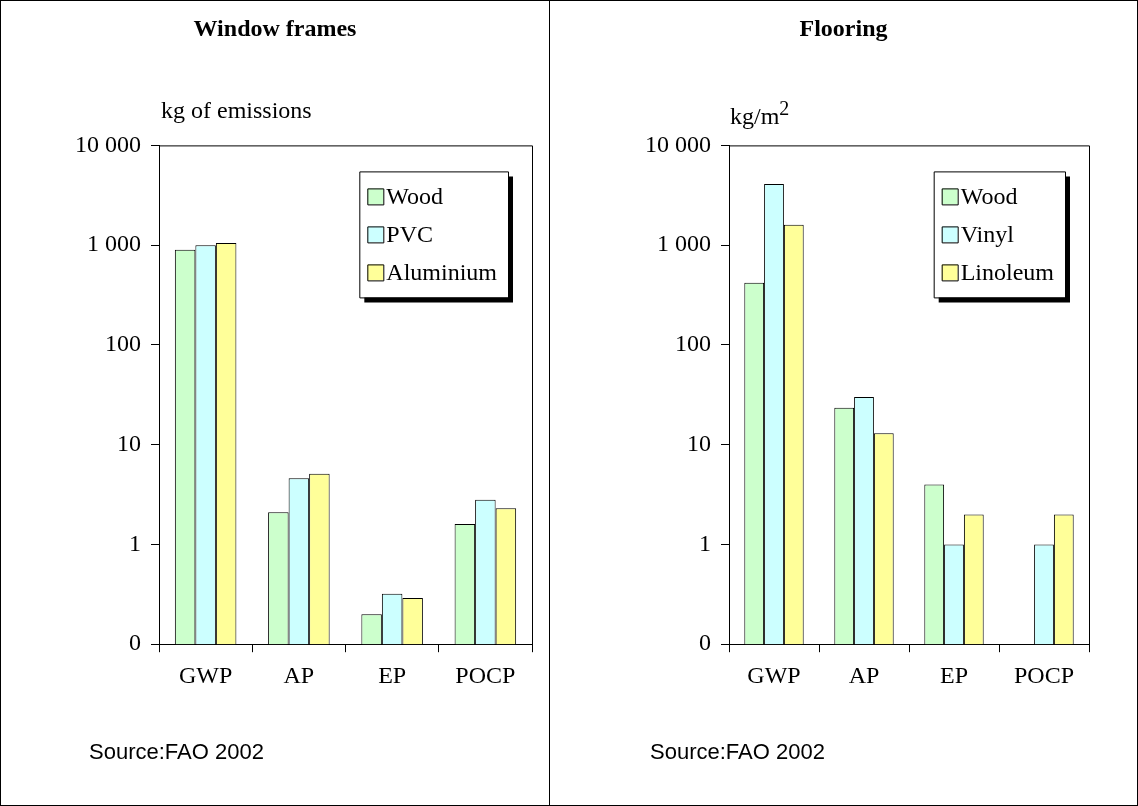 The image size is (1138, 806). Describe the element at coordinates (410, 233) in the screenshot. I see `legend-label: PVC` at that location.